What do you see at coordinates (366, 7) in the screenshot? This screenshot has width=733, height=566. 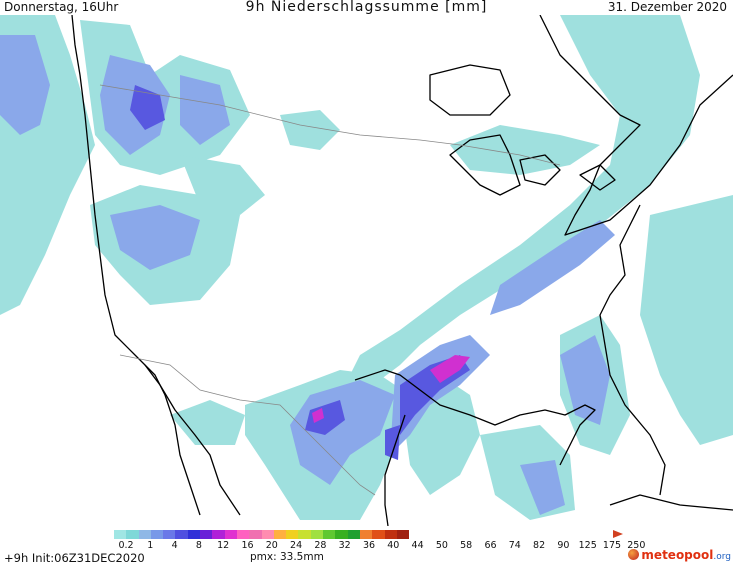 I see `map-title: 9h Niederschlagssumme [mm]` at bounding box center [366, 7].